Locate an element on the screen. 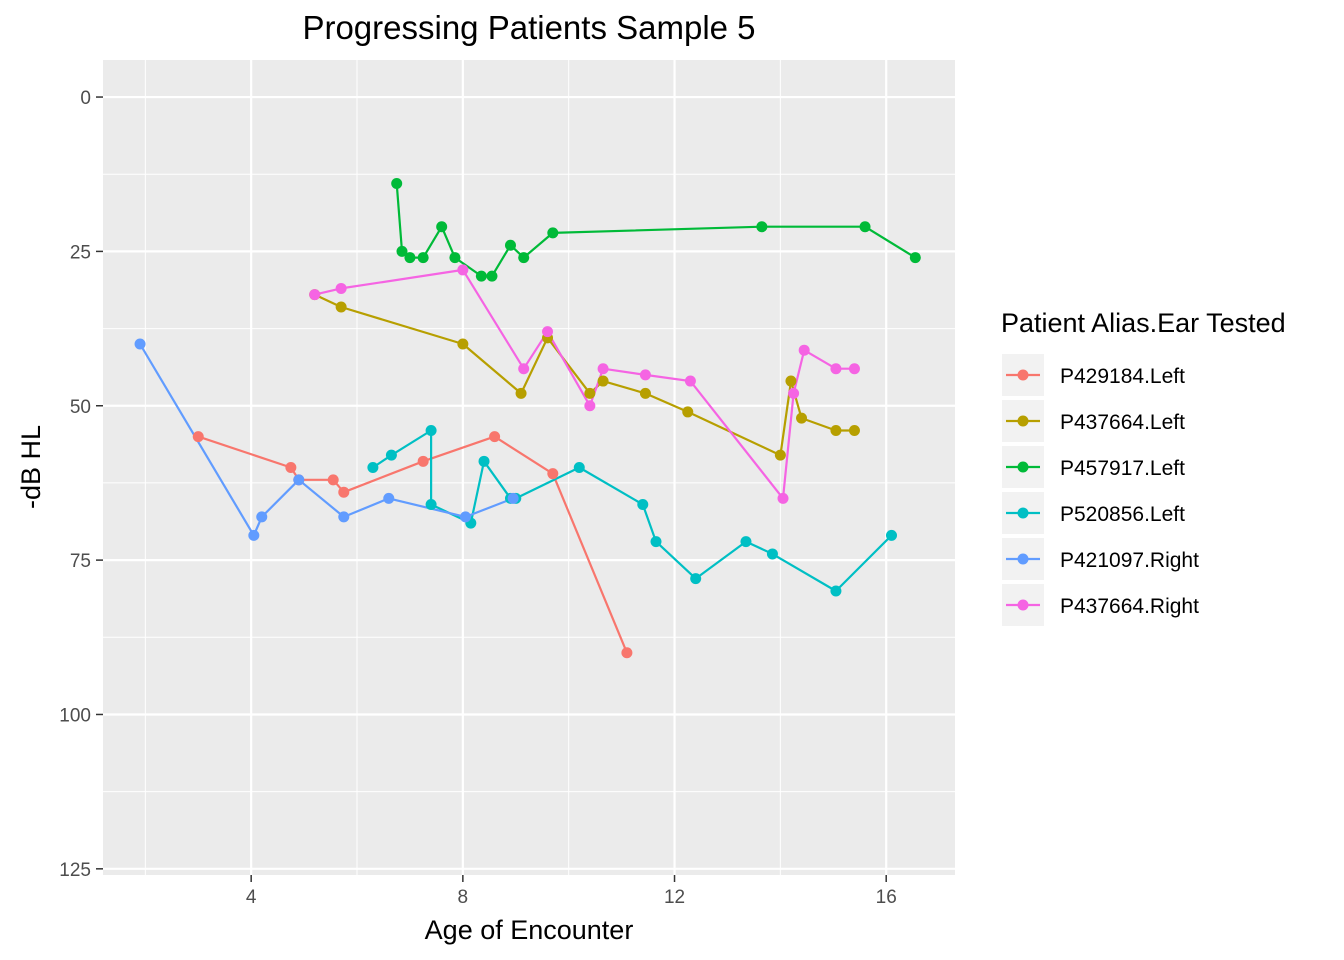 This screenshot has height=960, width=1344. series-line-P437664.Right is located at coordinates (584, 384).